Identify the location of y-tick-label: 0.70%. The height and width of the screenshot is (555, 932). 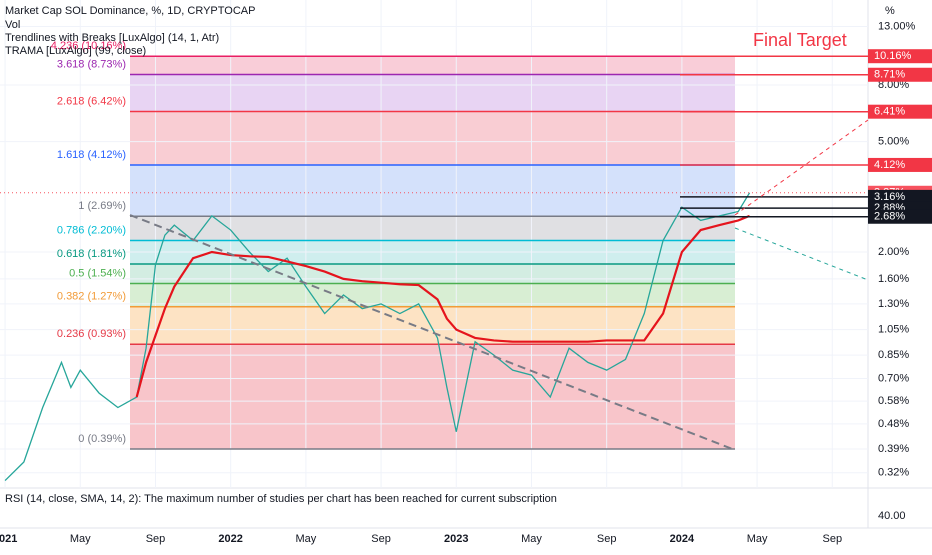
(893, 378).